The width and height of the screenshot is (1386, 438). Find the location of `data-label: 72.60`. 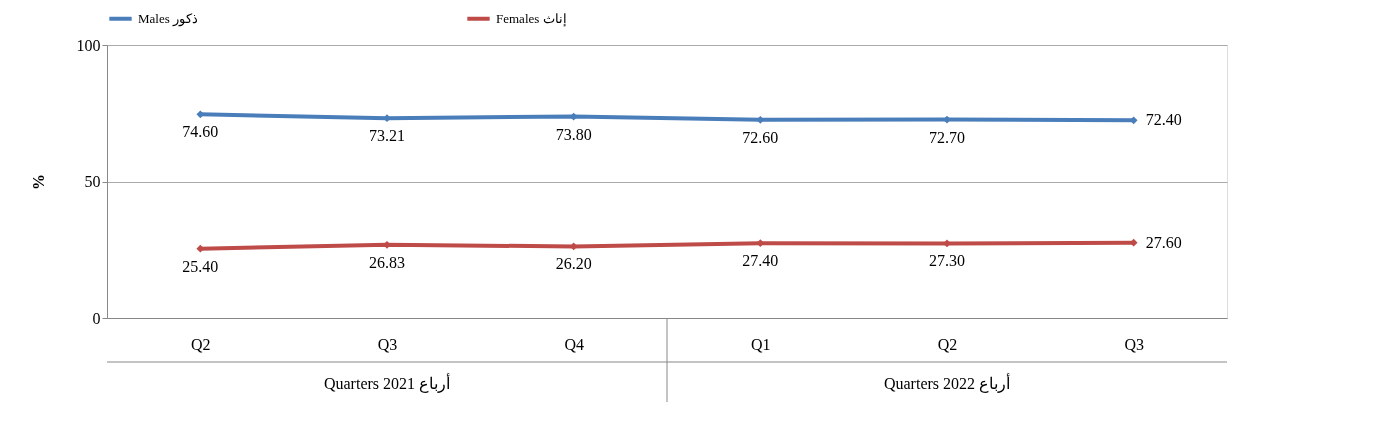

data-label: 72.60 is located at coordinates (760, 137).